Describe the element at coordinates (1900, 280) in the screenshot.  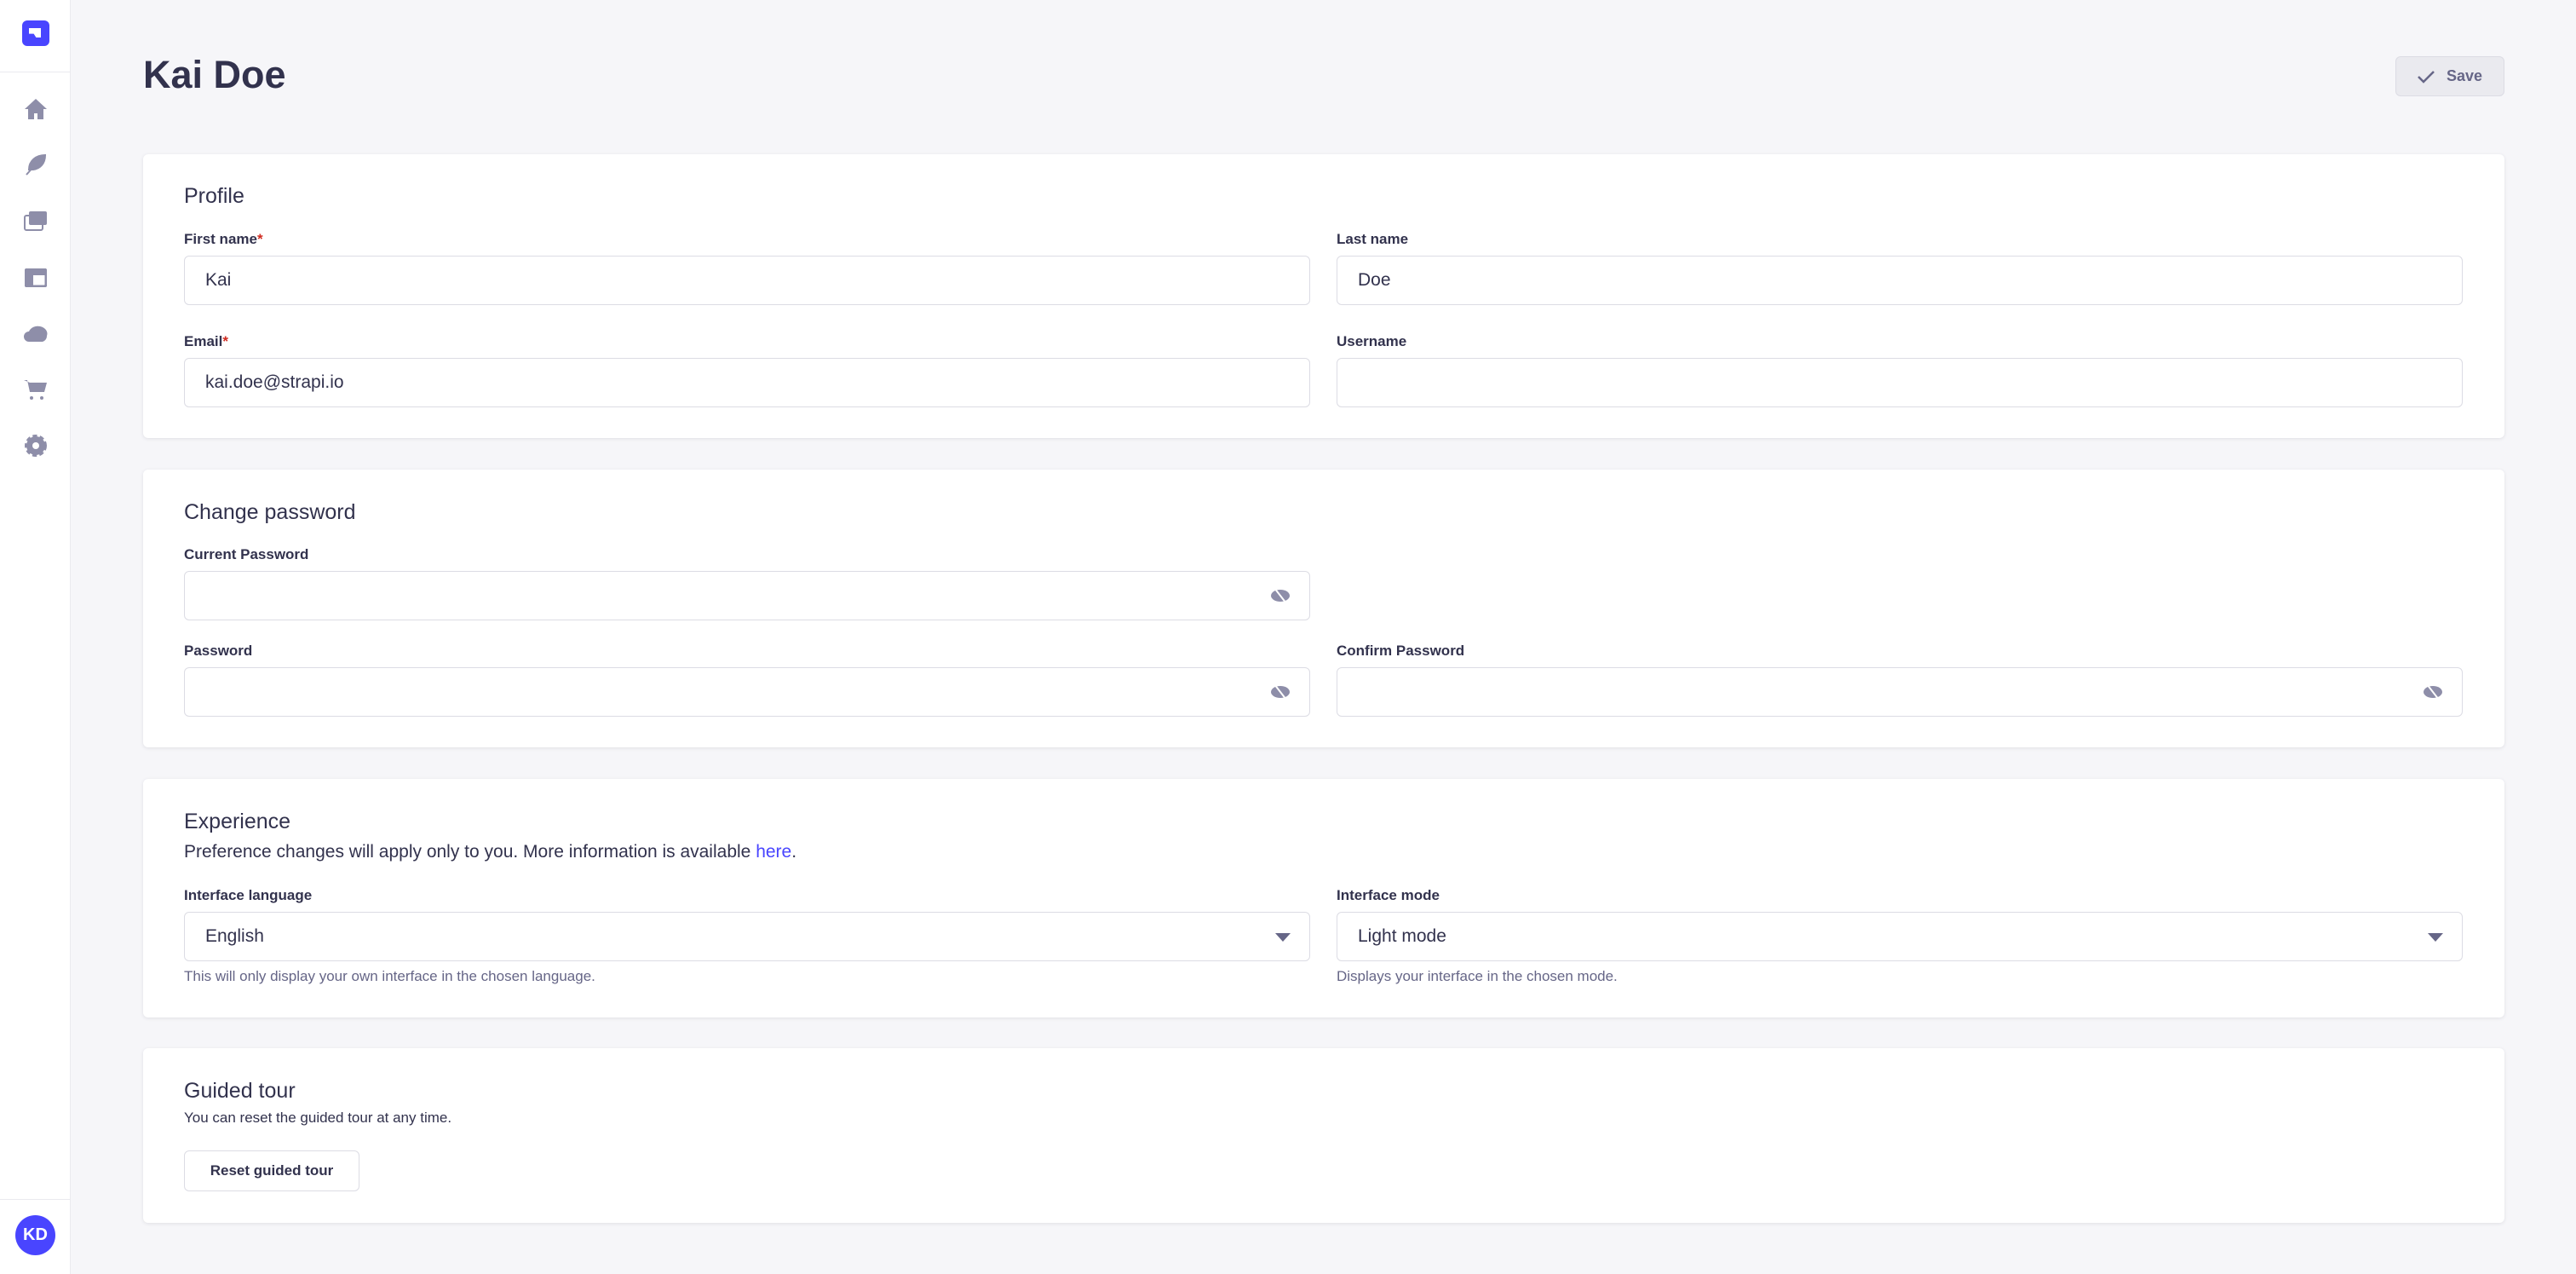
I see `last-name-input: Doe` at that location.